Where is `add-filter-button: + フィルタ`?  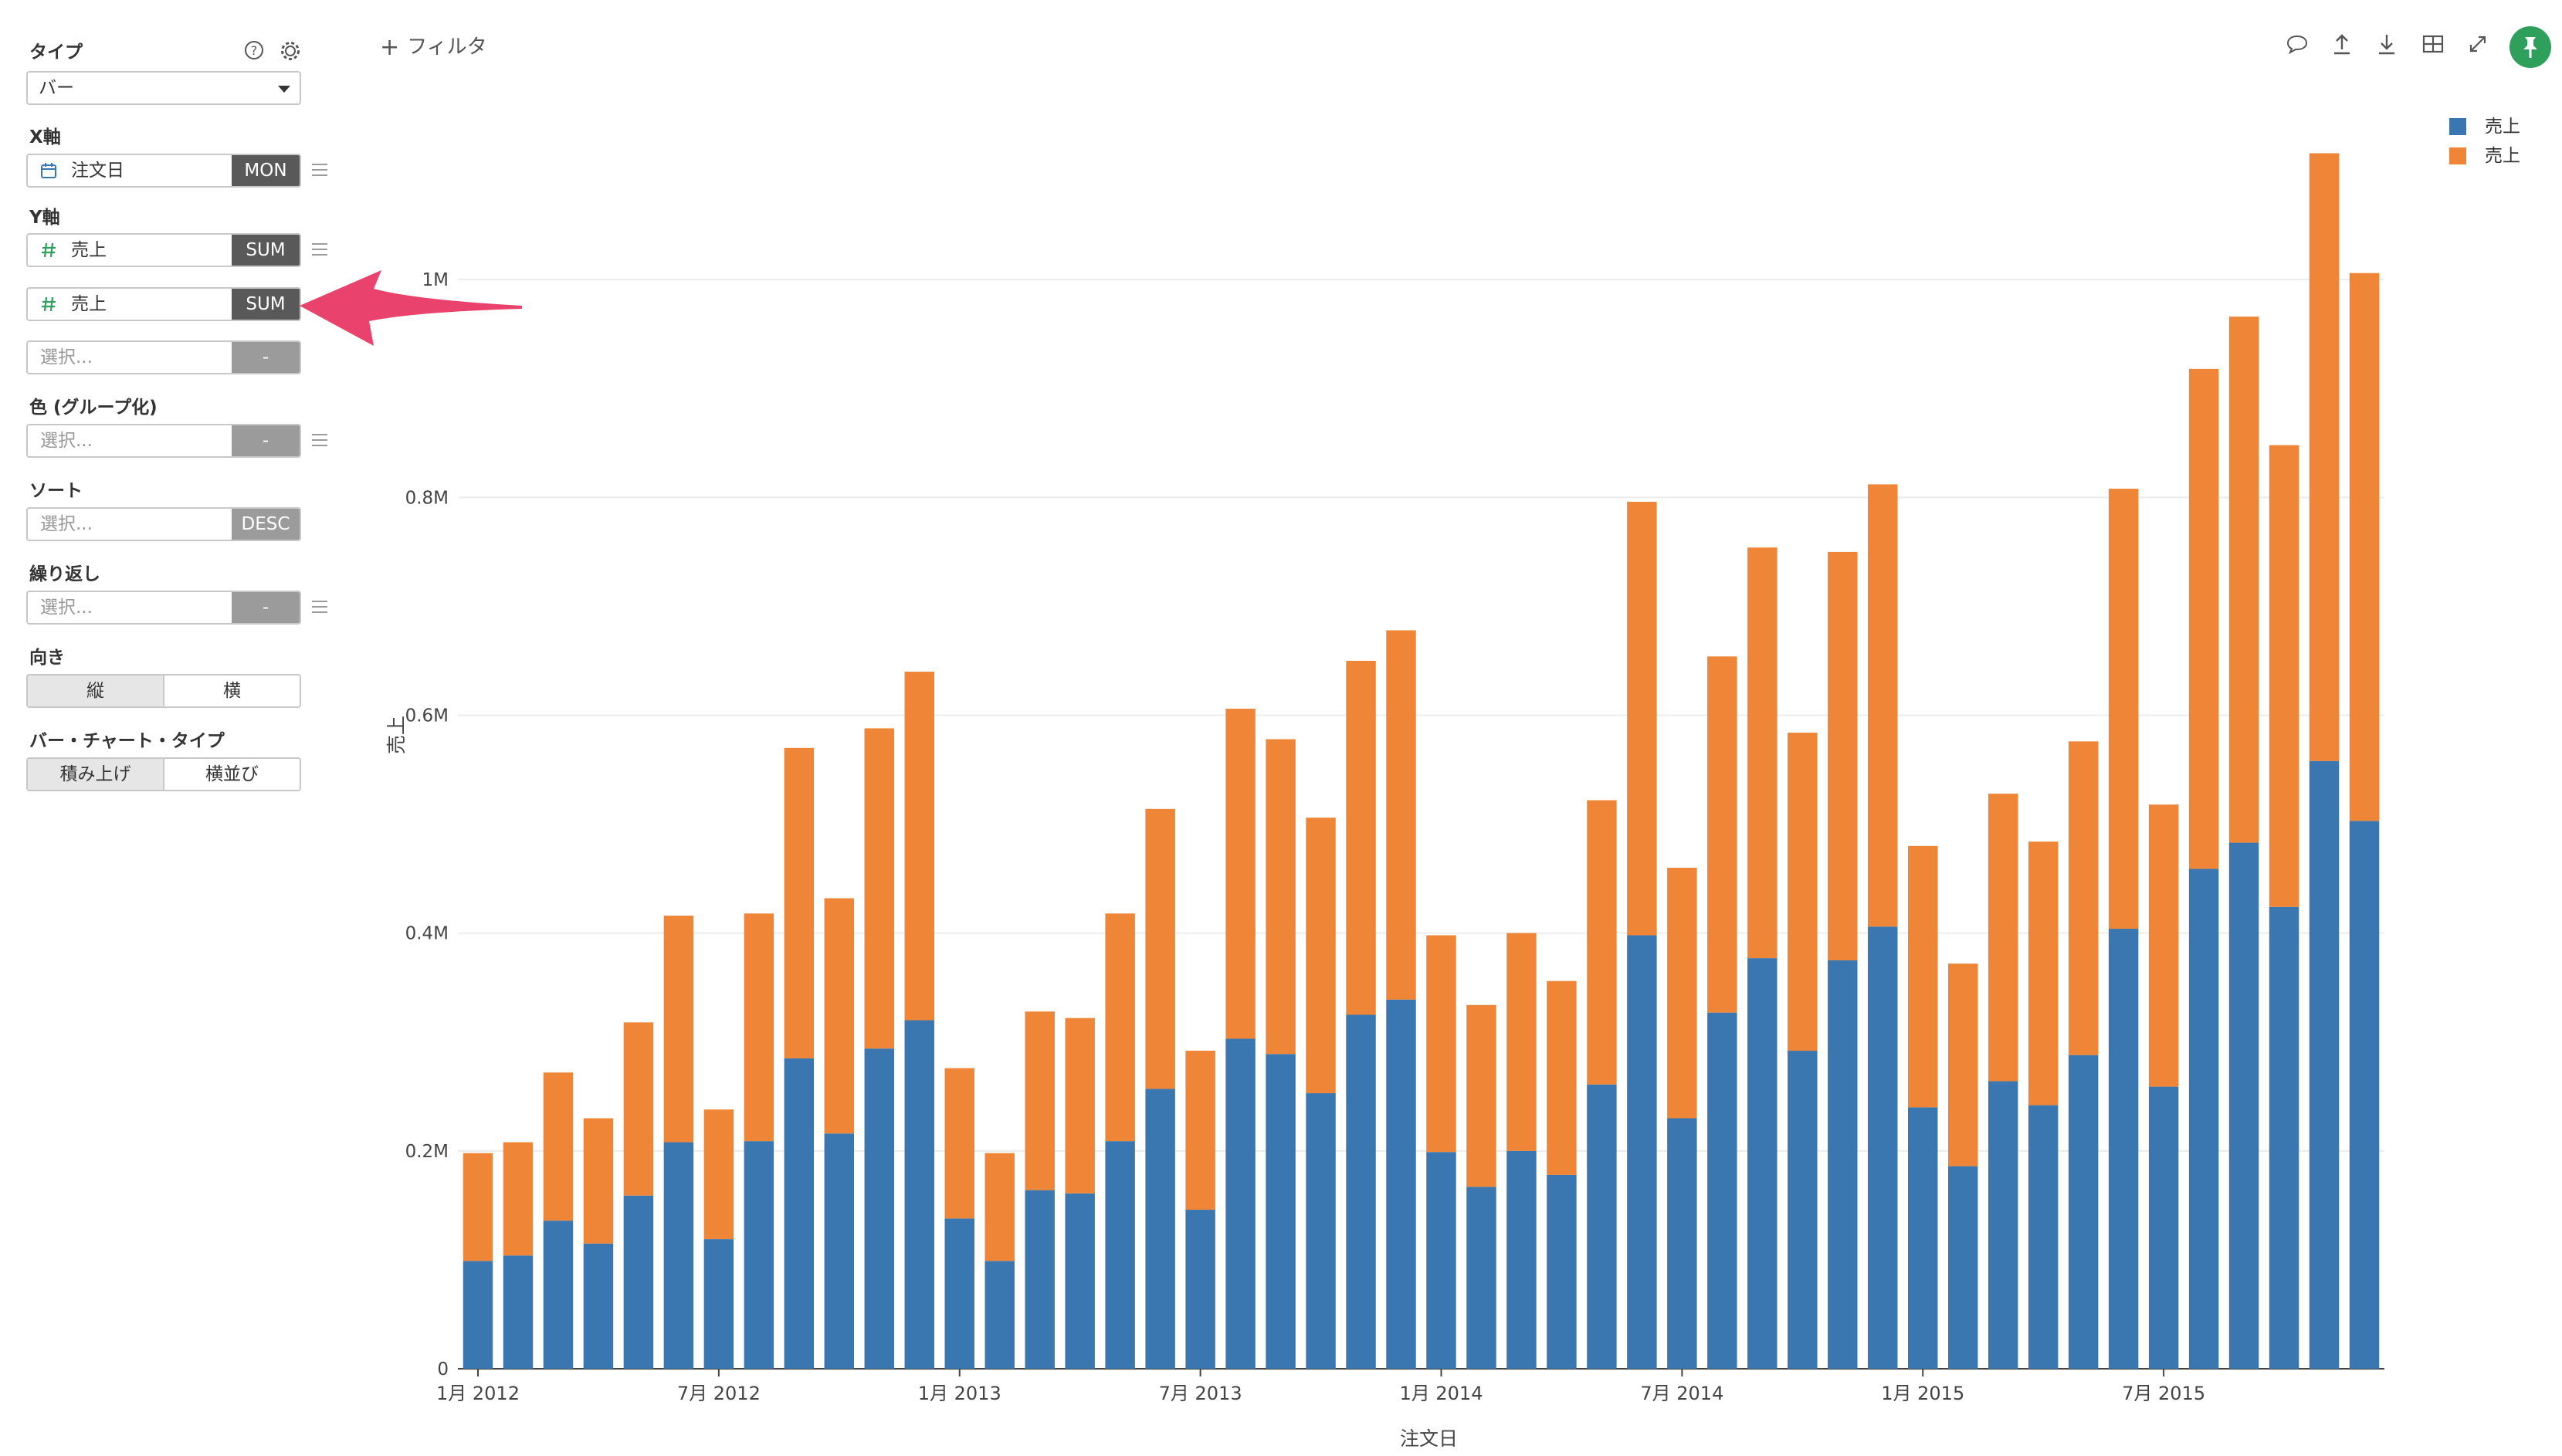
add-filter-button: + フィルタ is located at coordinates (434, 46).